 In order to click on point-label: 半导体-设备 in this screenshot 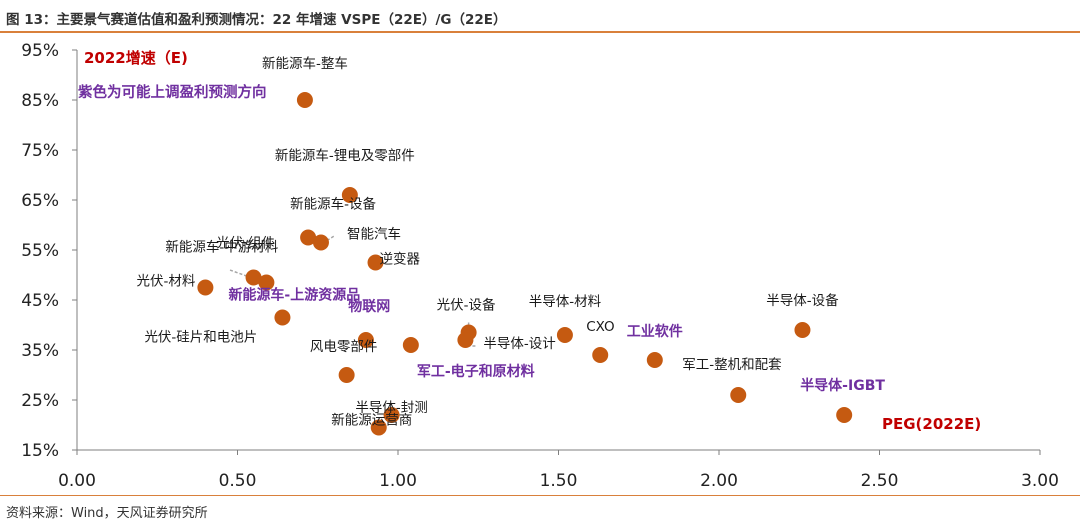, I will do `click(802, 300)`.